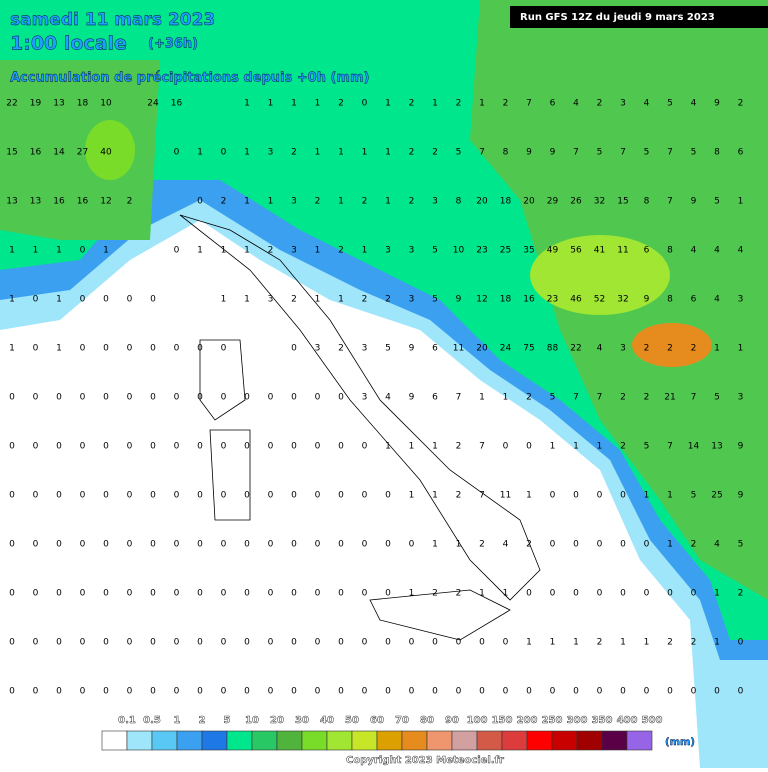 The width and height of the screenshot is (768, 772). I want to click on legend-label: 0.5, so click(152, 720).